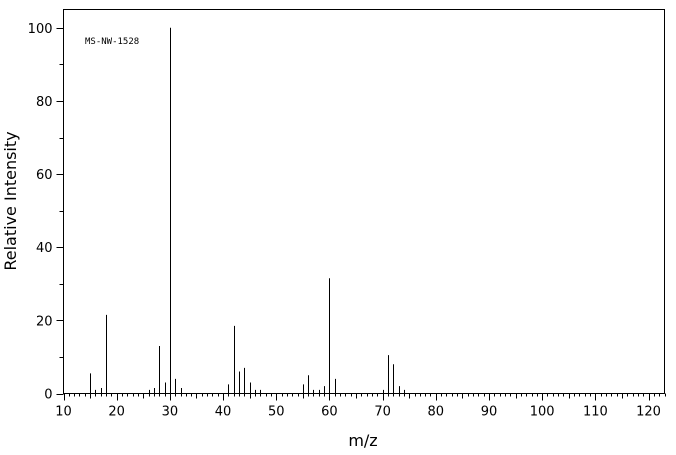 The width and height of the screenshot is (676, 455). What do you see at coordinates (44, 102) in the screenshot?
I see `y-tick-label: 80` at bounding box center [44, 102].